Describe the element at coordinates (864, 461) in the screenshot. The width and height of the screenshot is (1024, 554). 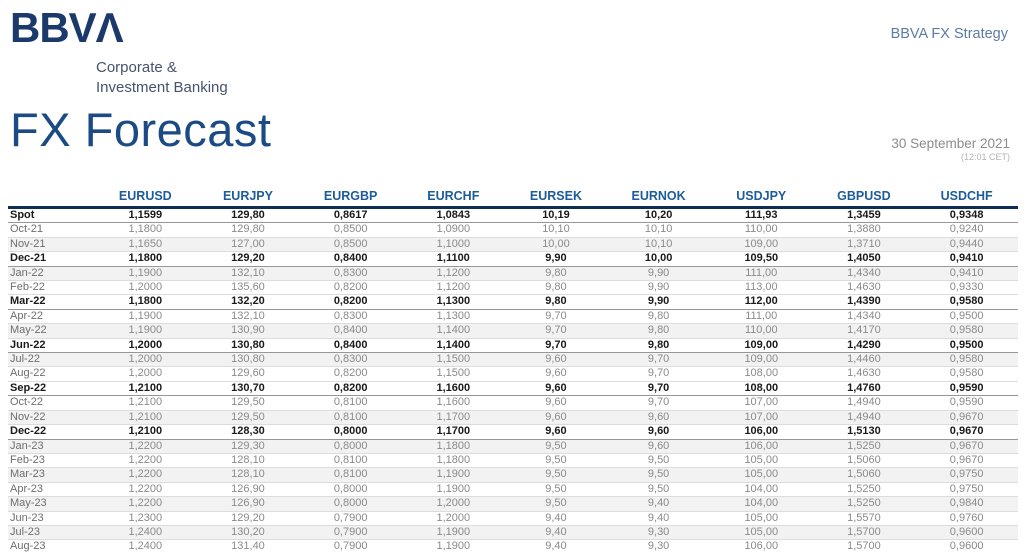
I see `table-cell: 1,5060` at that location.